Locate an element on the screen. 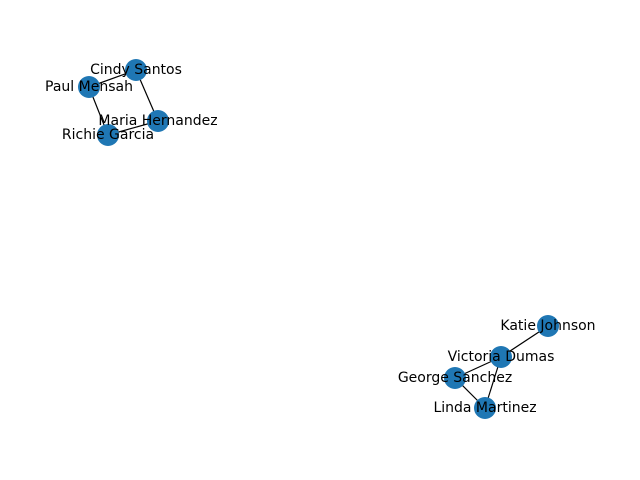  node-label-linda: Linda Martinez is located at coordinates (484, 408).